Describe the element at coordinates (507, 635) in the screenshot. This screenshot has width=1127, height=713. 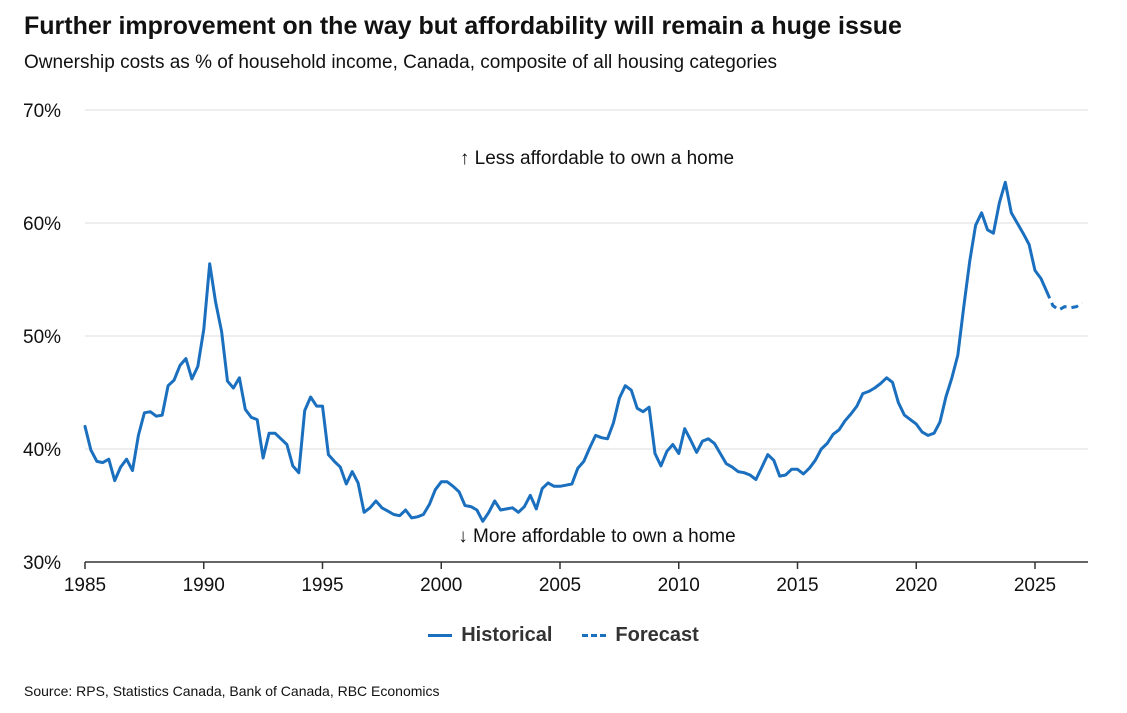
I see `legend-label-historical: Historical` at that location.